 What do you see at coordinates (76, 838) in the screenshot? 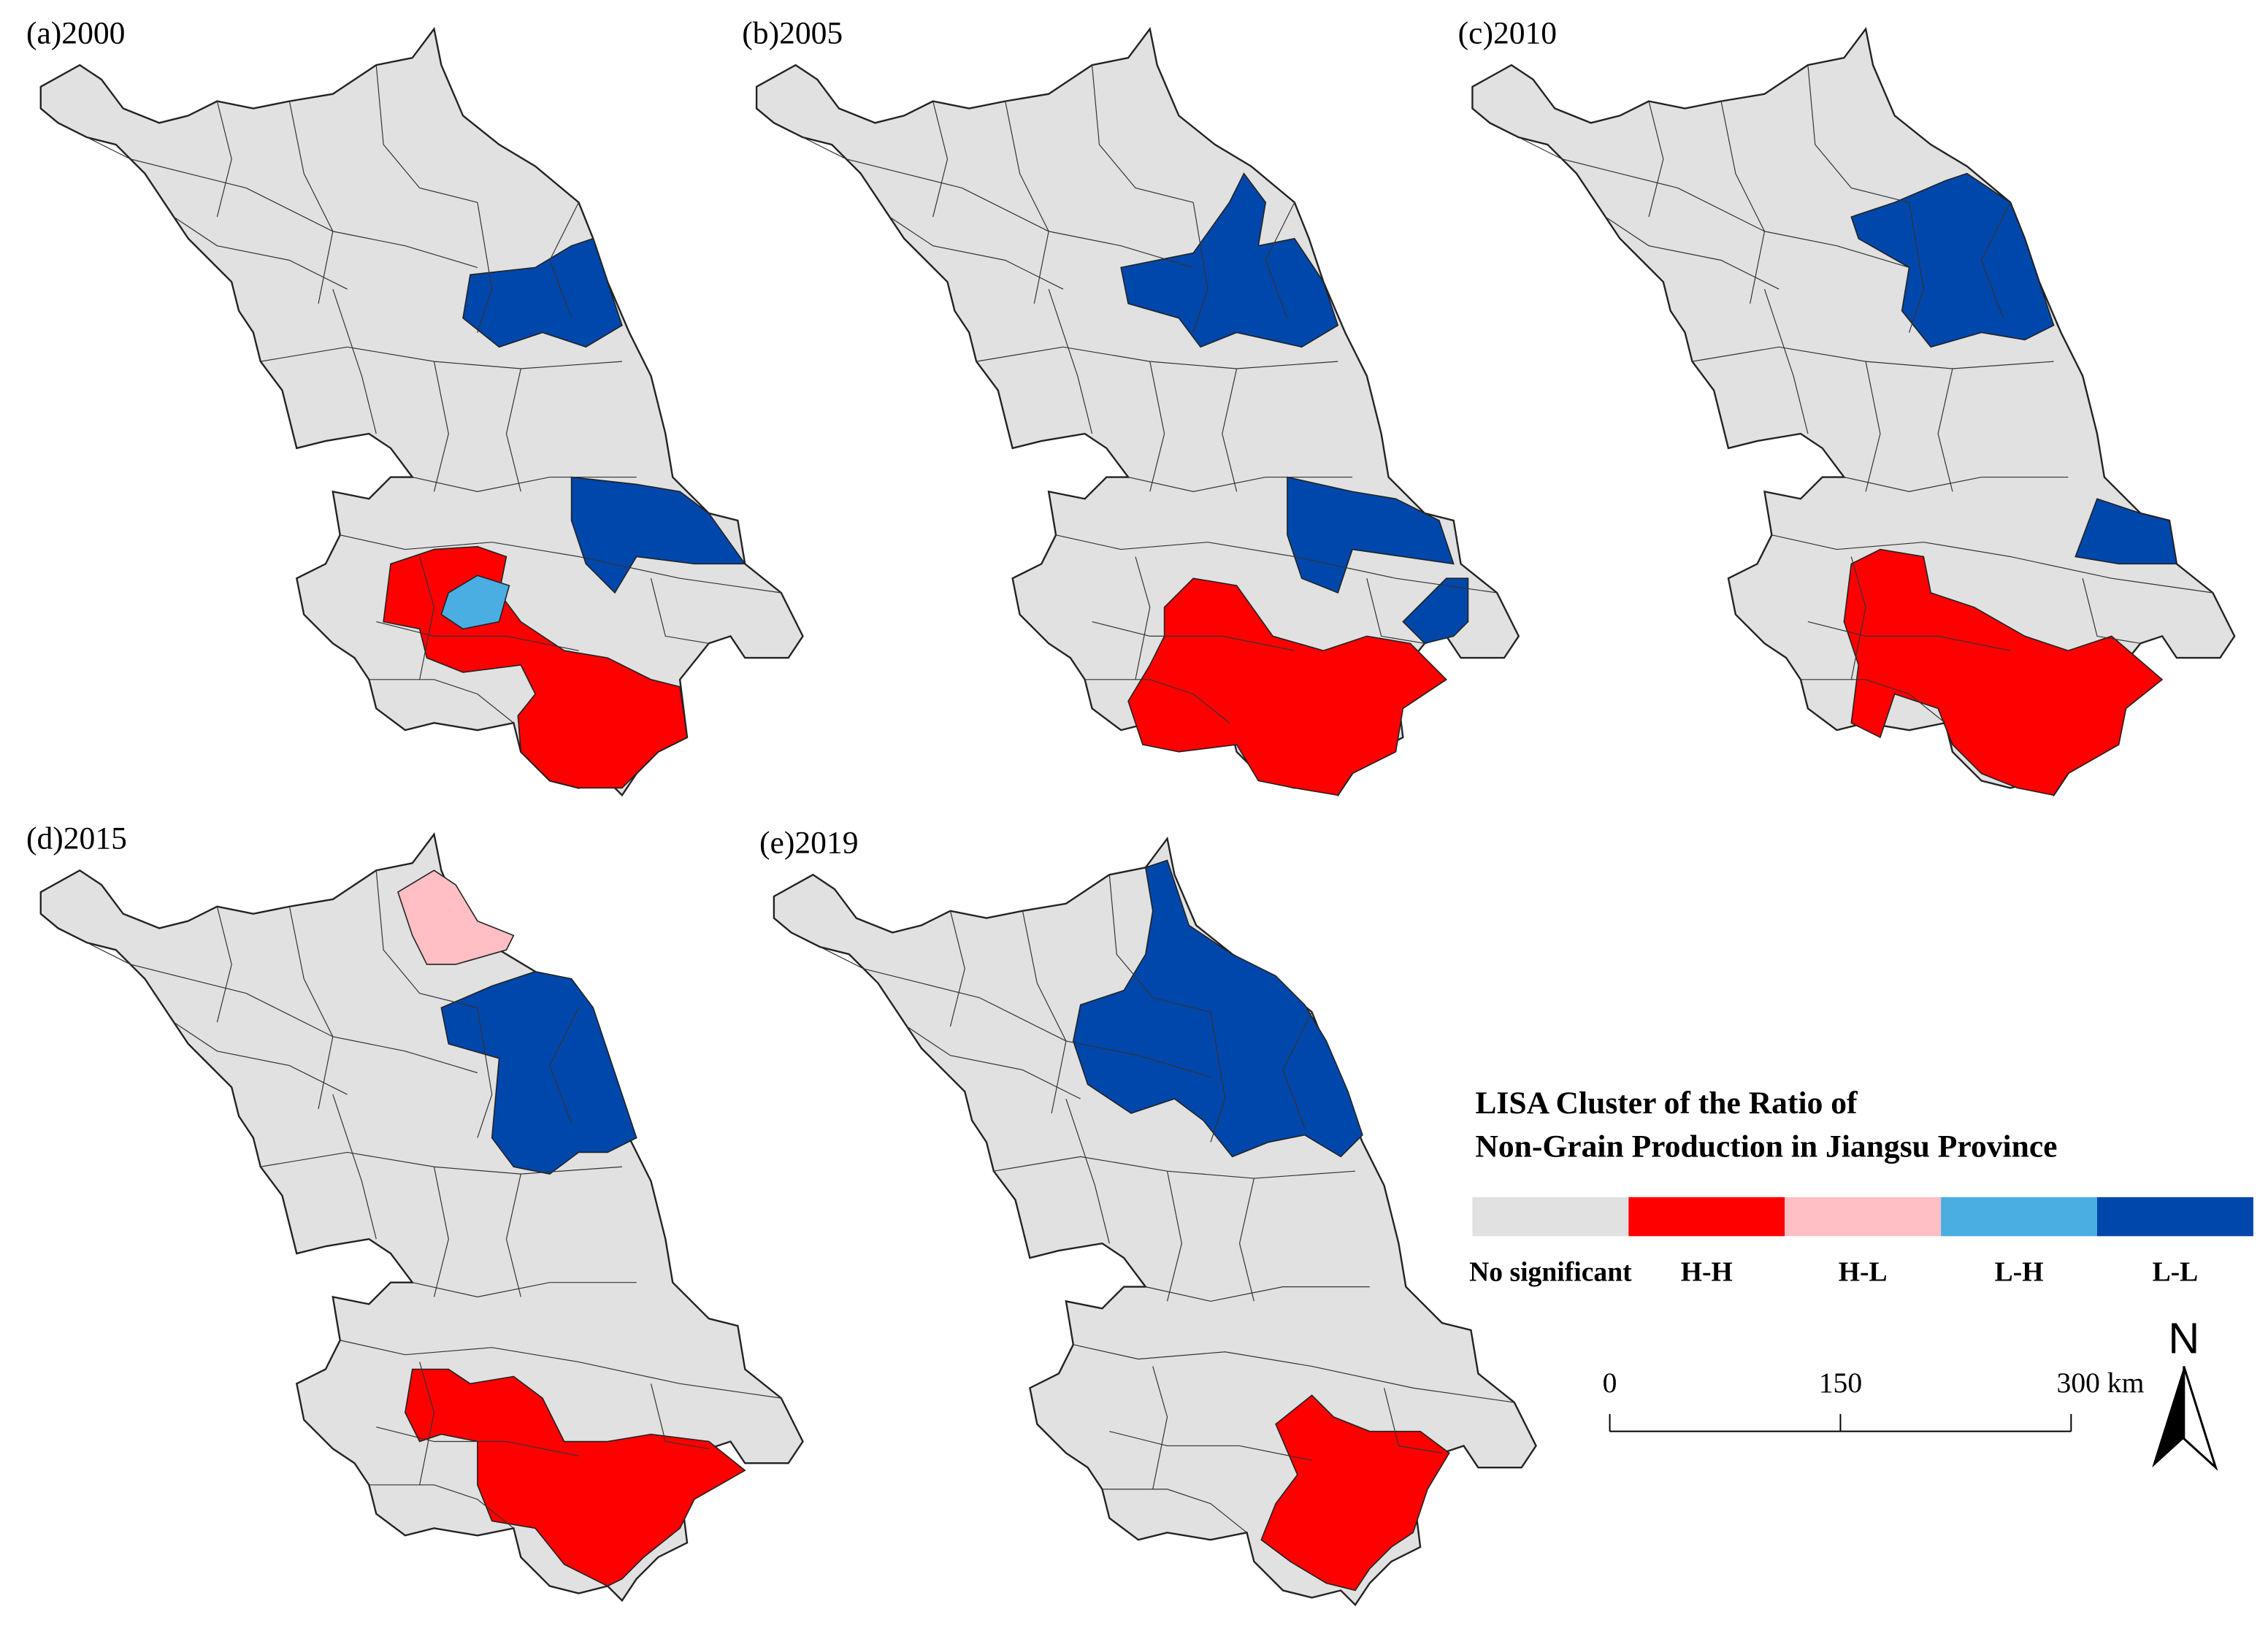
I see `panel-label: (d)2015` at bounding box center [76, 838].